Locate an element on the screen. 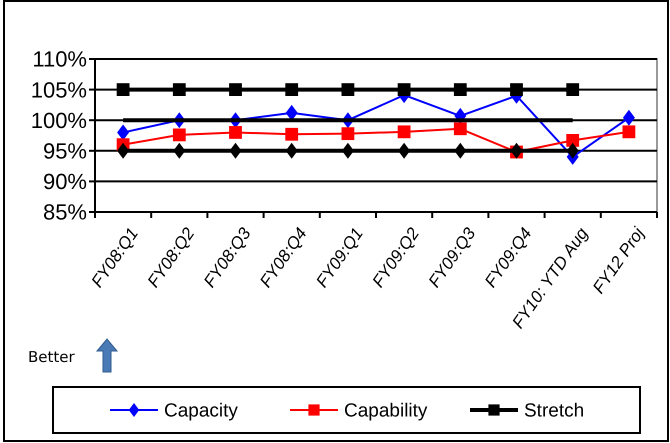  y-tick-label: 100% is located at coordinates (58, 120).